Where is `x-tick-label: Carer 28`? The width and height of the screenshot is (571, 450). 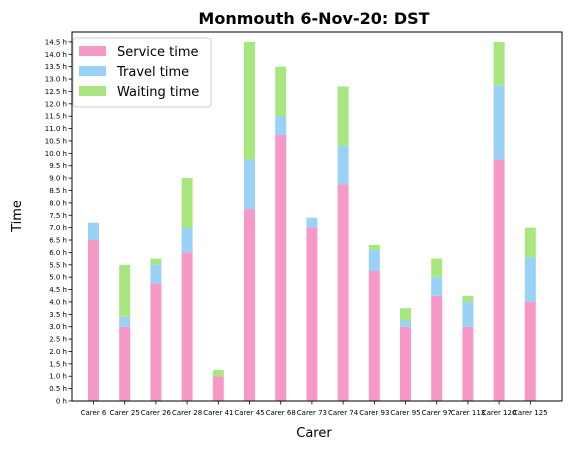
x-tick-label: Carer 28 is located at coordinates (187, 413).